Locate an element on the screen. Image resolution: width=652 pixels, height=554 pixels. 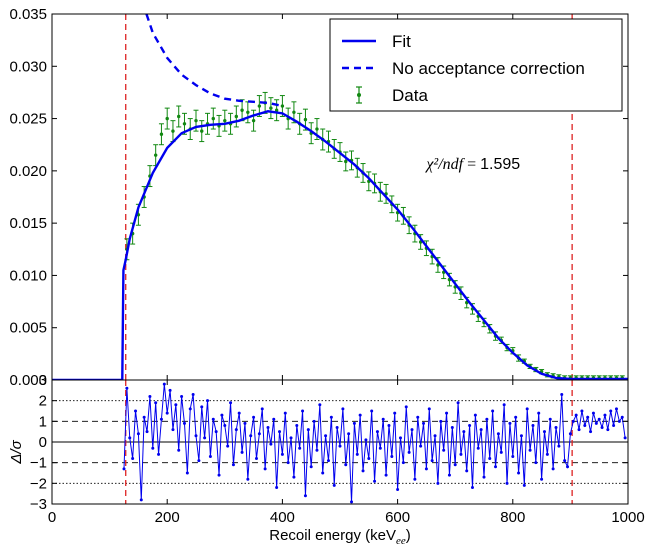
chi2-lhs: χ²/ndf is located at coordinates (444, 164).